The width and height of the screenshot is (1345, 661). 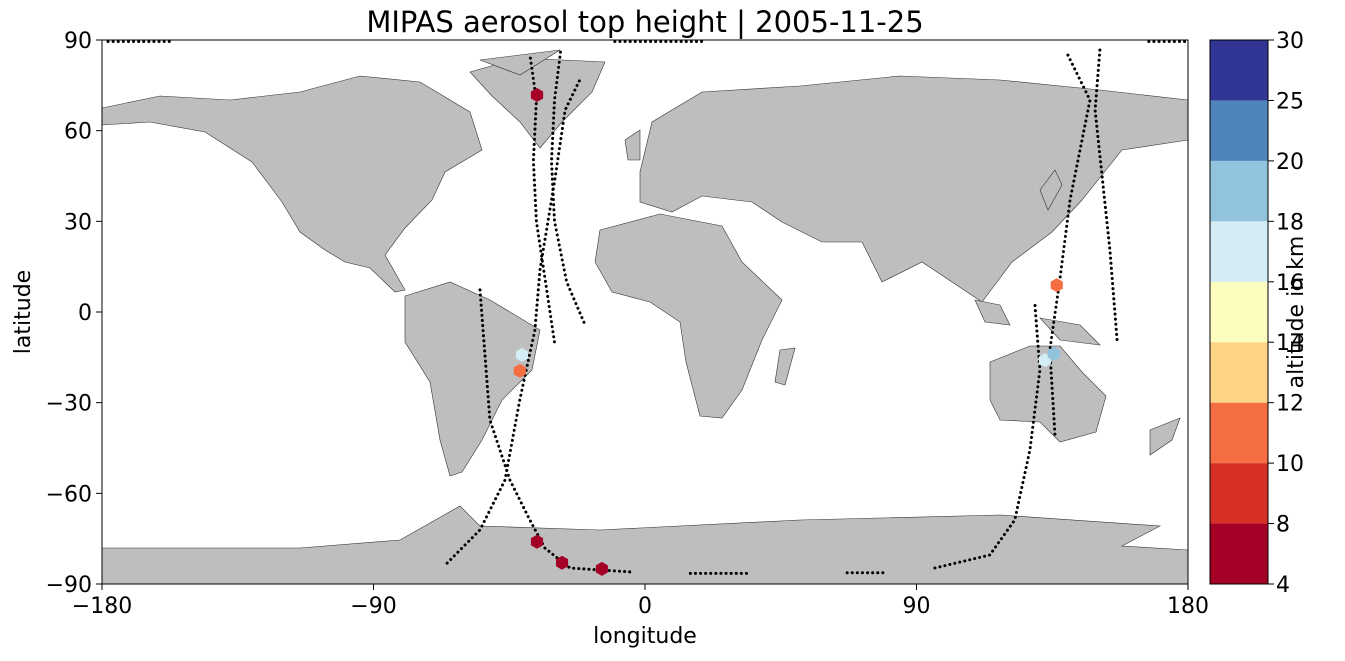 What do you see at coordinates (1290, 283) in the screenshot?
I see `colorbar-tick-label: 16` at bounding box center [1290, 283].